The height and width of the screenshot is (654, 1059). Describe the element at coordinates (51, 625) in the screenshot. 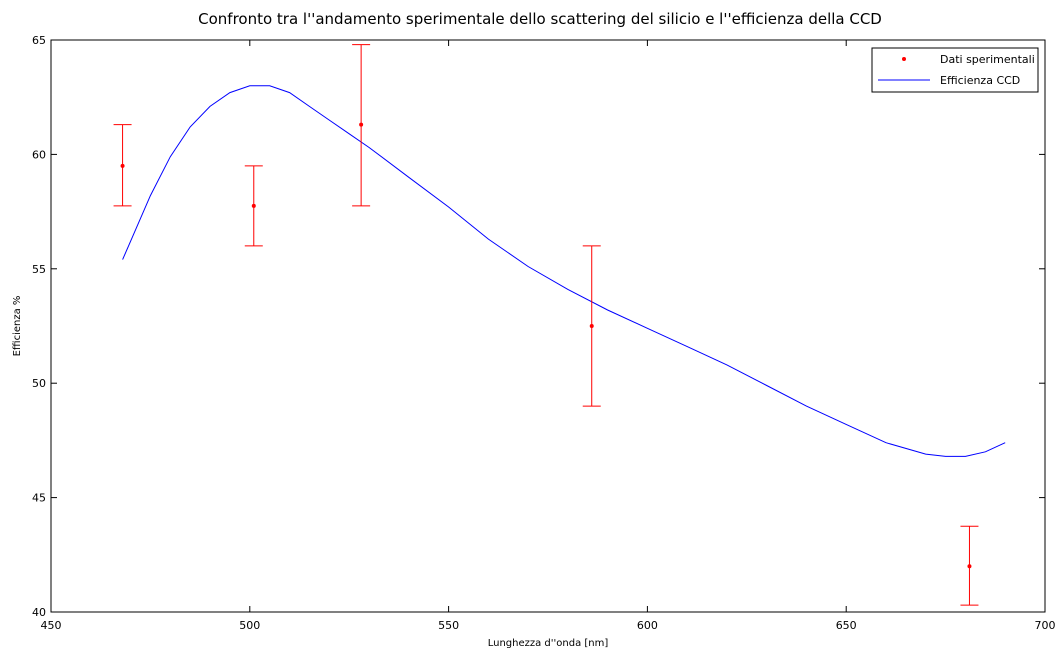

I see `x-tick-label: 450` at that location.